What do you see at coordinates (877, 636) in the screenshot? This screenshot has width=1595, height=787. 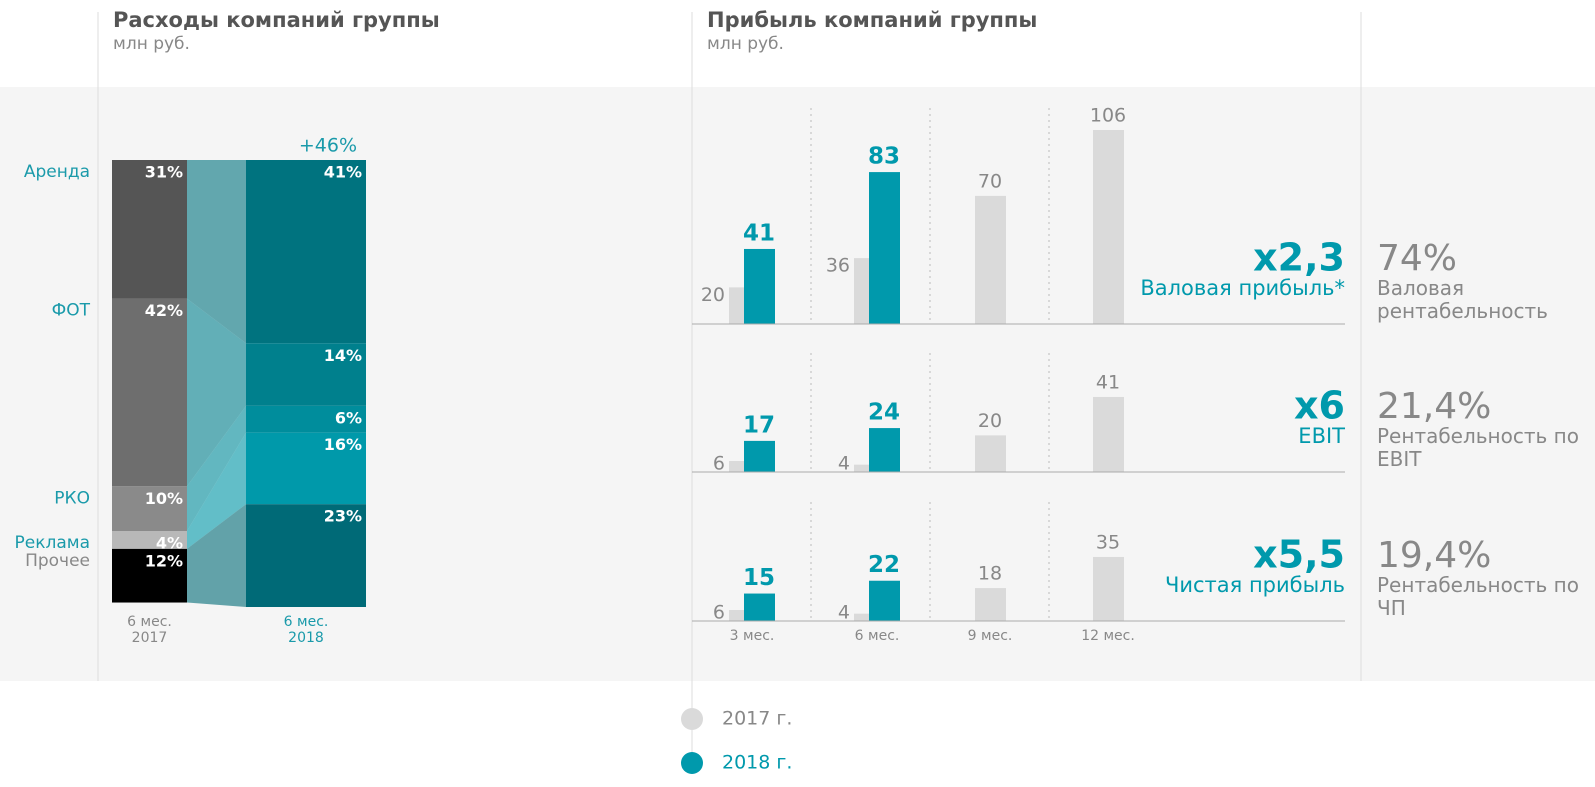 I see `x-tick-label: 6 мес.` at bounding box center [877, 636].